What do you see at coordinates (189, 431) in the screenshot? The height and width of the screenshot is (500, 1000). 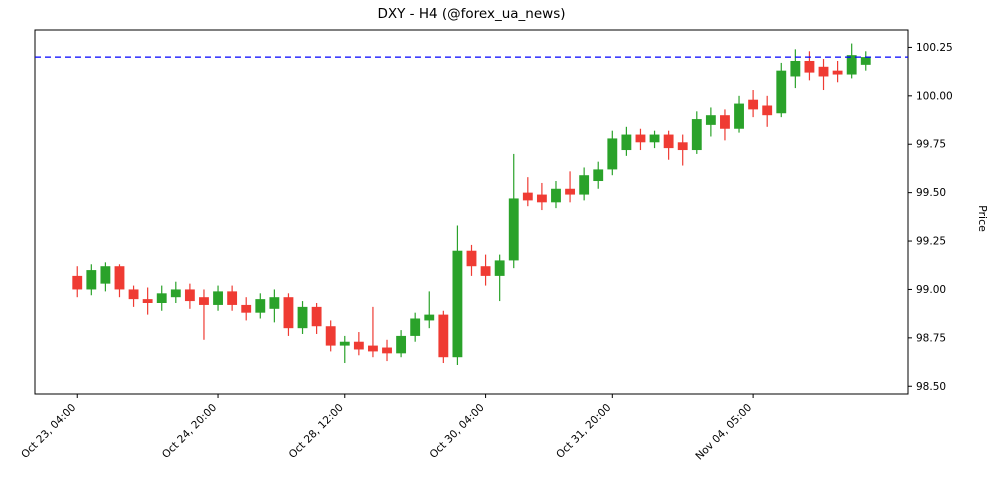 I see `x-tick-label: Oct 24, 20:00` at bounding box center [189, 431].